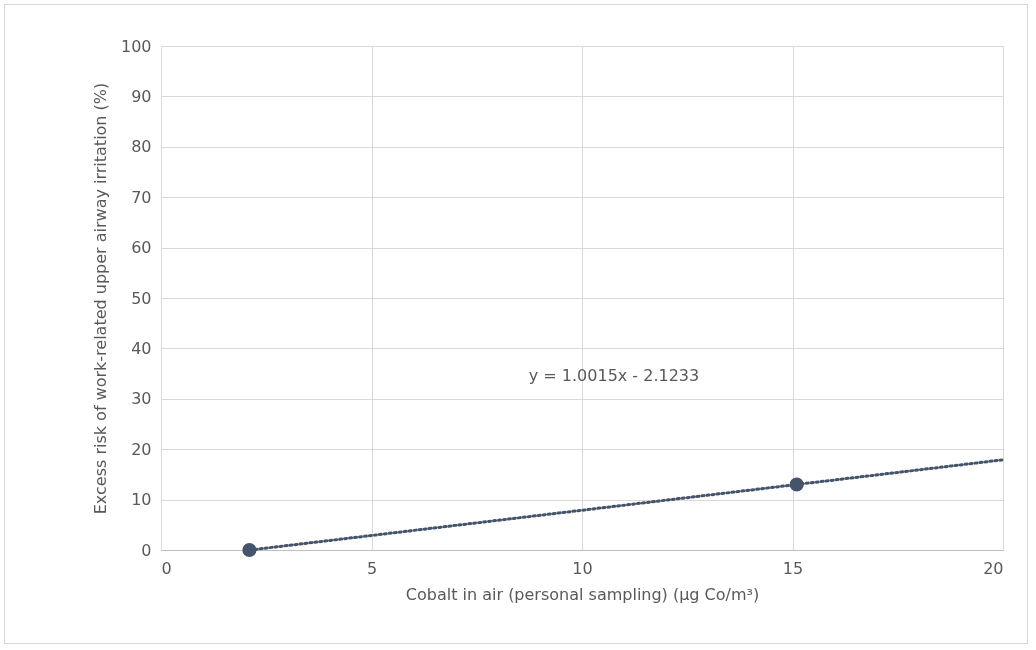 This screenshot has width=1036, height=650. What do you see at coordinates (993, 568) in the screenshot?
I see `x-tick-label: 20` at bounding box center [993, 568].